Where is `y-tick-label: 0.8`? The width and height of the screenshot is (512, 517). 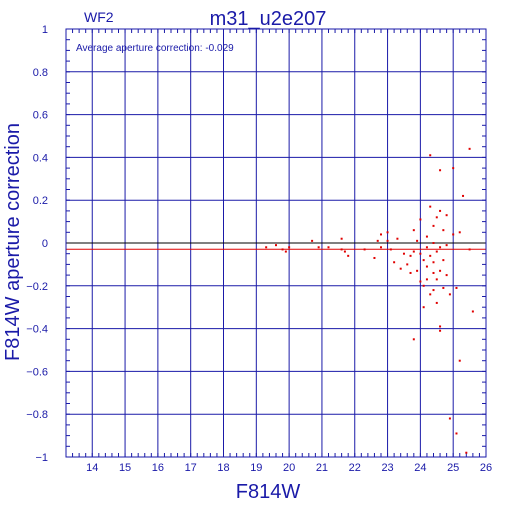 y-tick-label: 0.8 is located at coordinates (40, 73).